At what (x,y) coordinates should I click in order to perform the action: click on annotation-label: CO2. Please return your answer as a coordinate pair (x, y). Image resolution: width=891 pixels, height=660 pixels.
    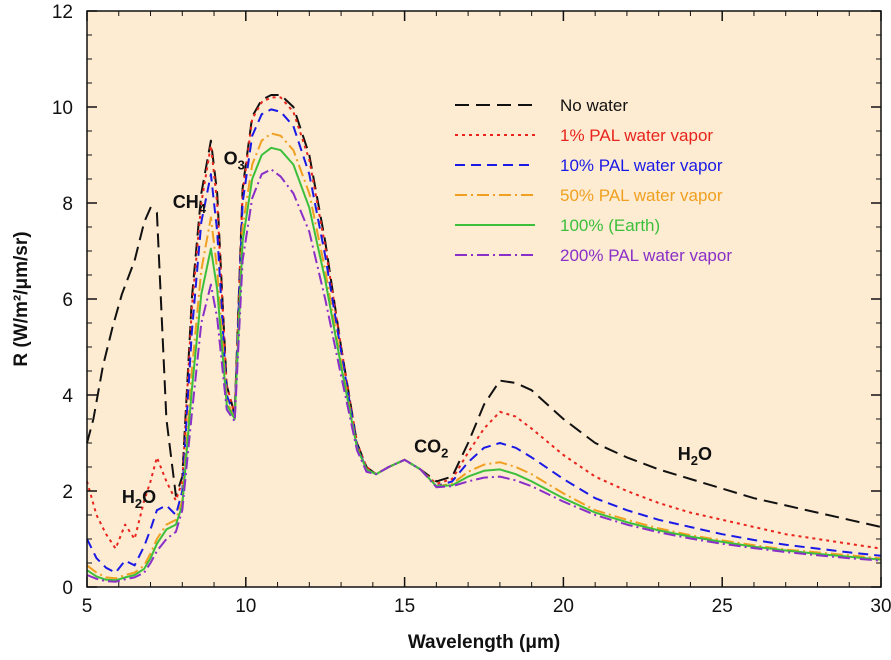
    Looking at the image, I should click on (431, 449).